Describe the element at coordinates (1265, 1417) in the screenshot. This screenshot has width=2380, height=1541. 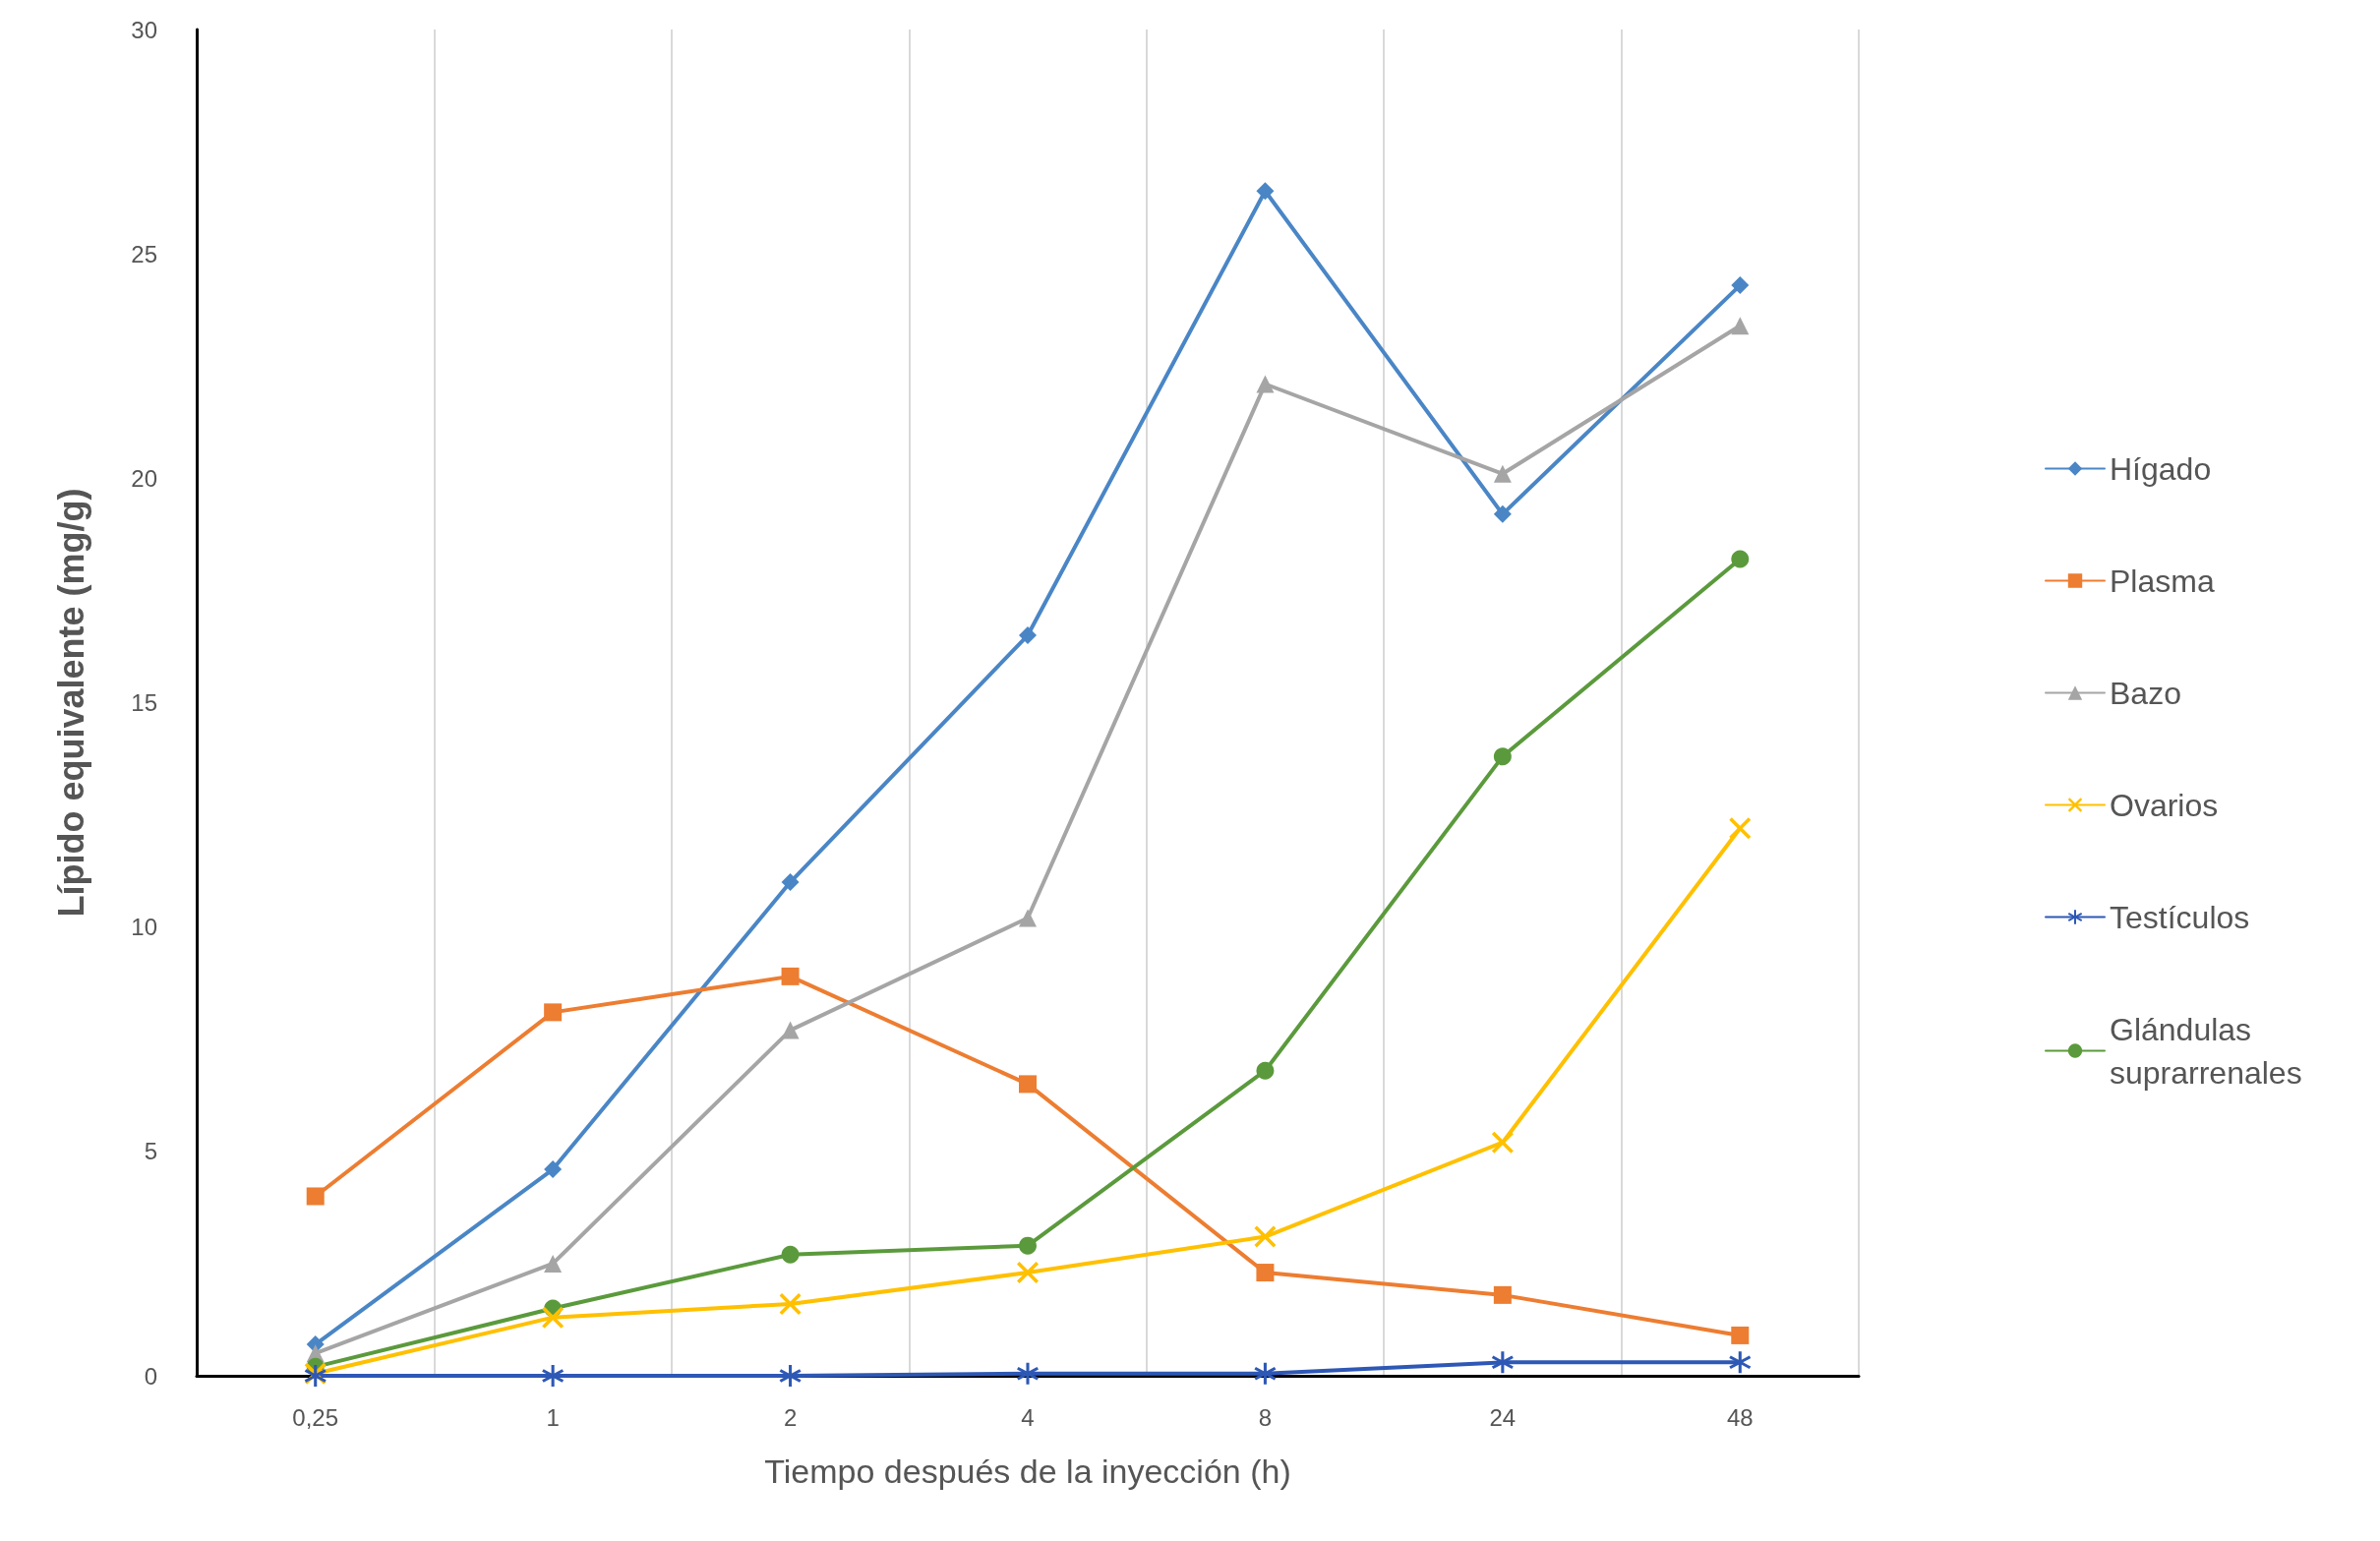
I see `x-tick-label: 8` at that location.